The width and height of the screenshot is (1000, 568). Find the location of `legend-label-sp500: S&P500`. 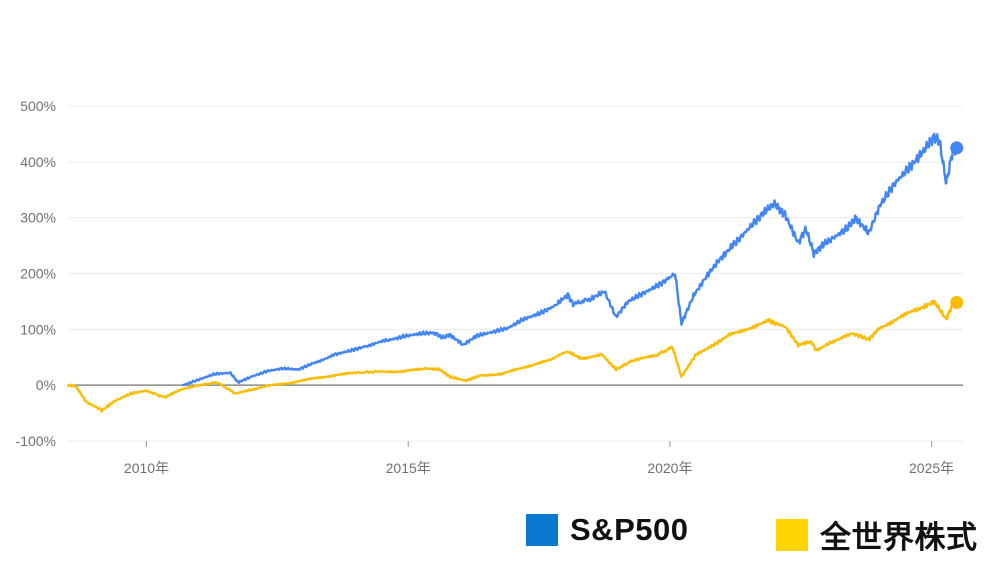

legend-label-sp500: S&P500 is located at coordinates (629, 529).